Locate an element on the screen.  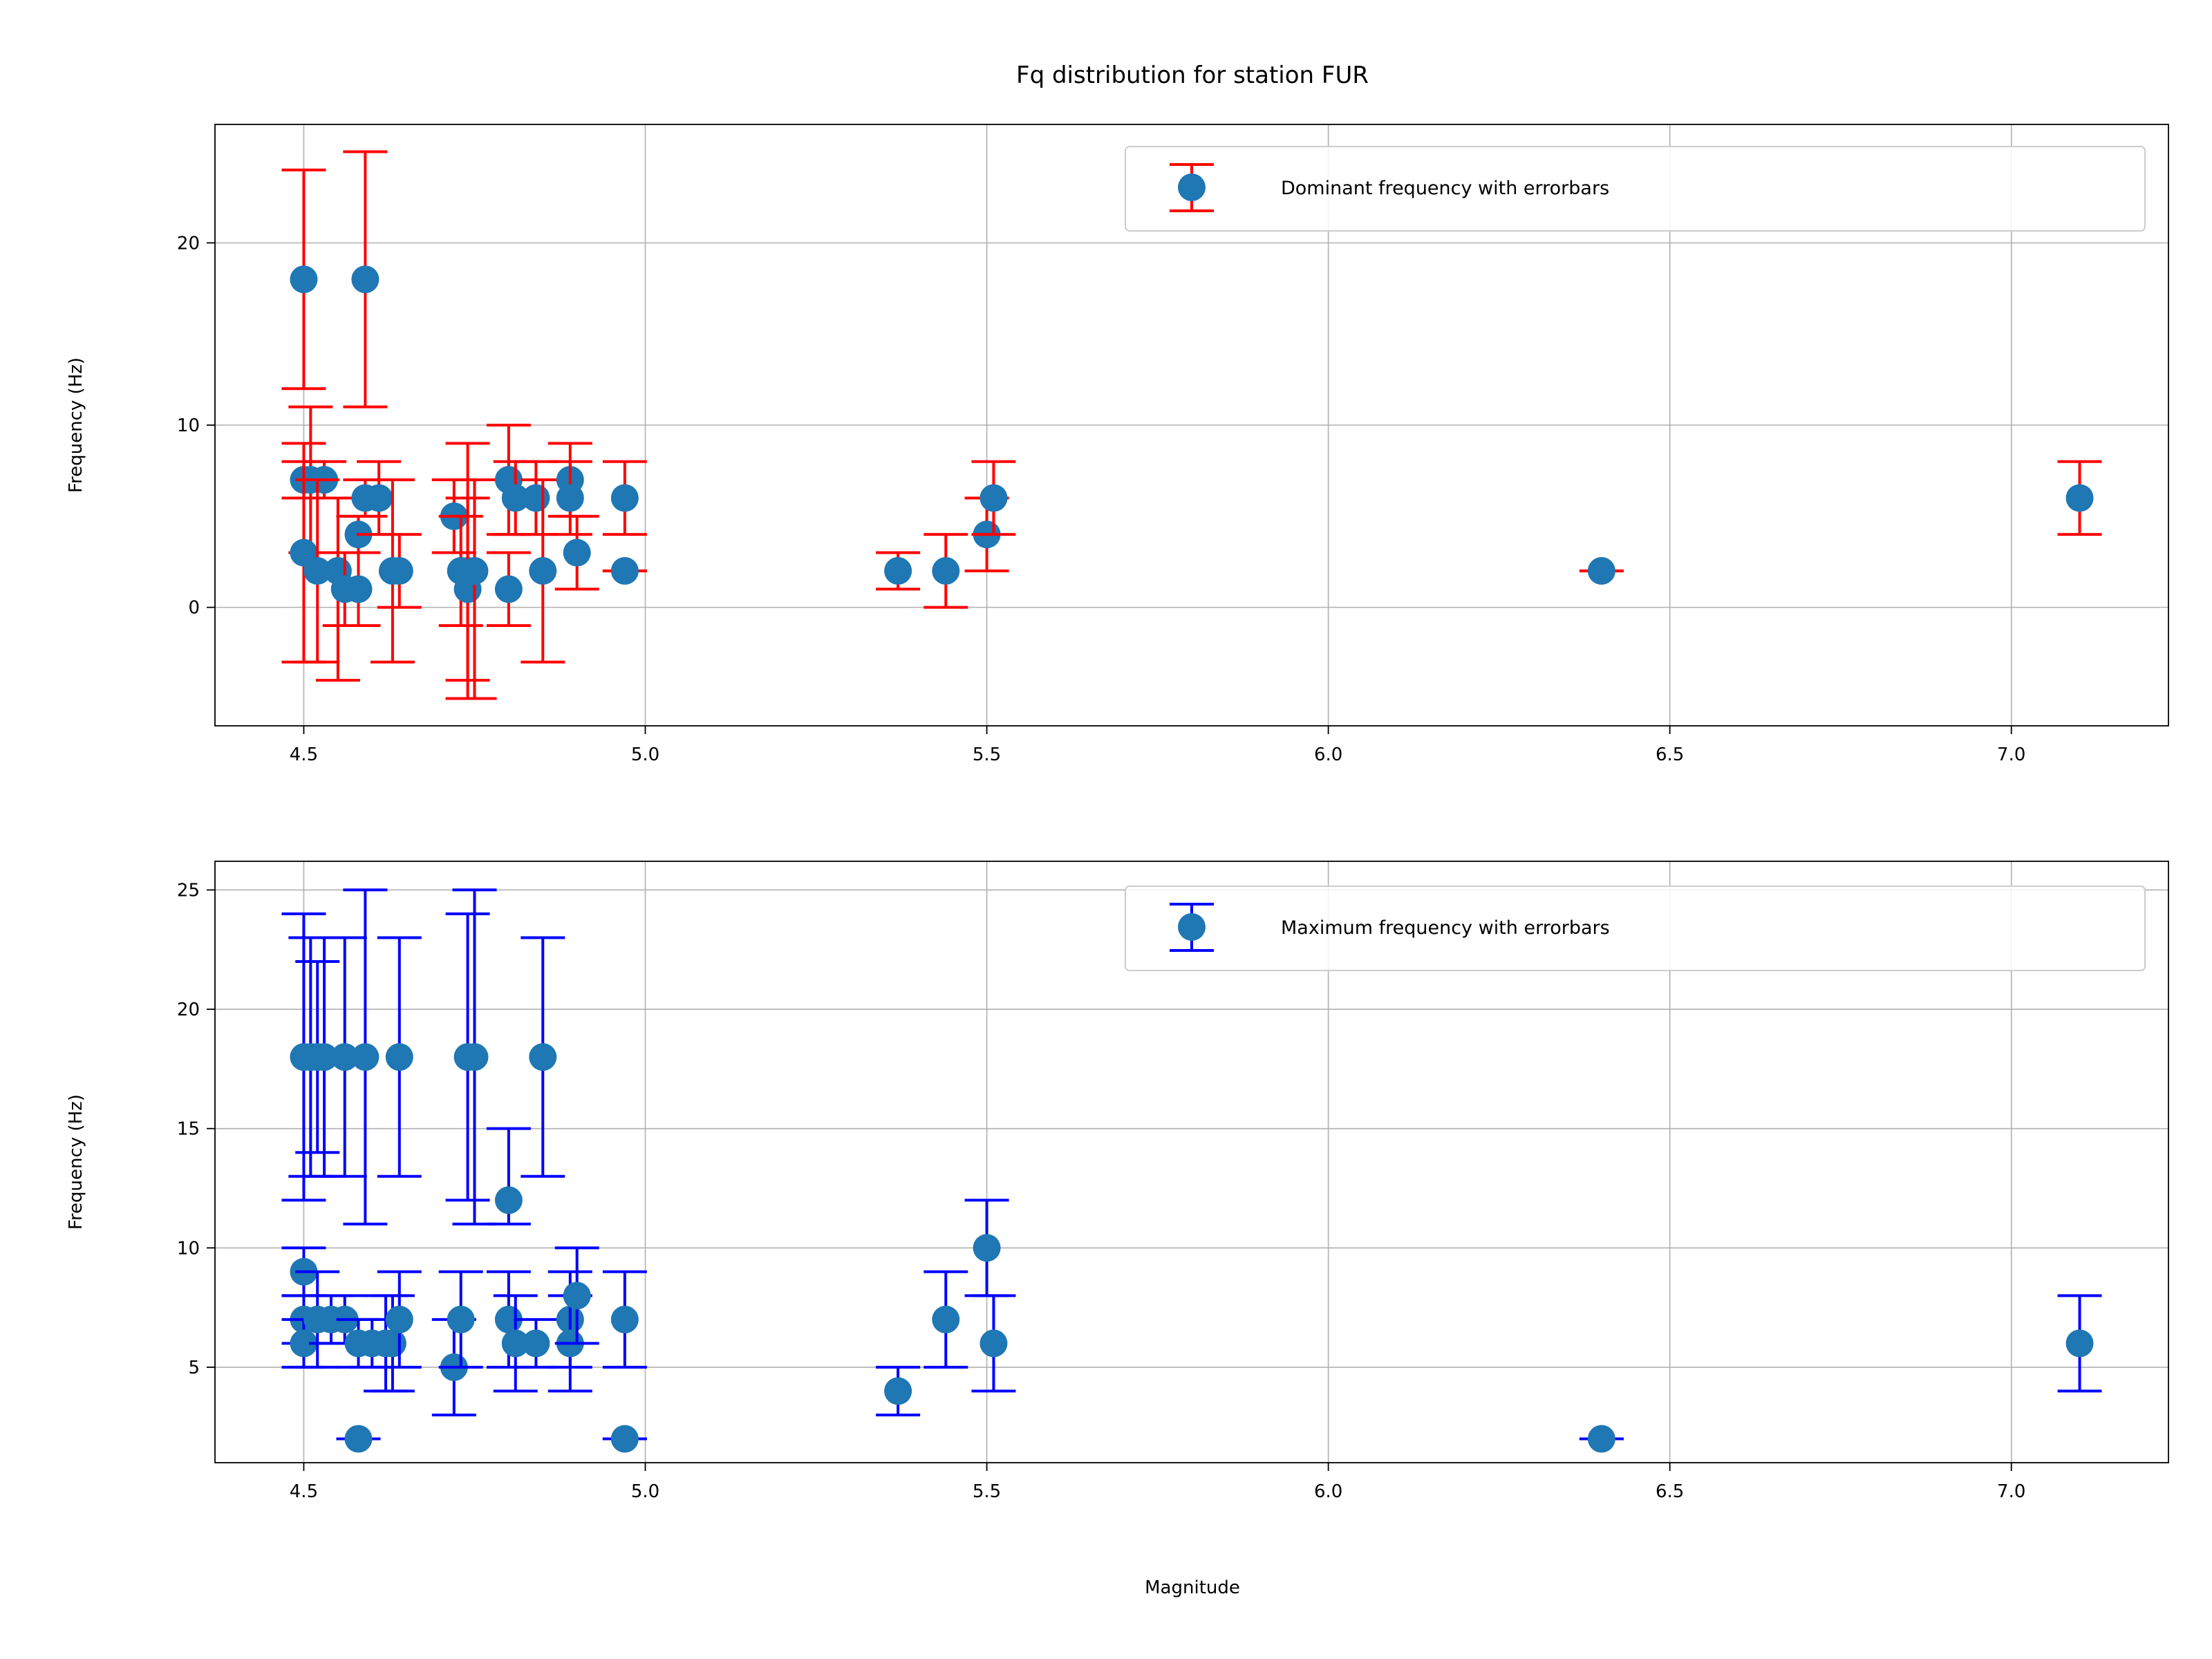
legend: Maximum frequency with errorbars is located at coordinates (1635, 928).